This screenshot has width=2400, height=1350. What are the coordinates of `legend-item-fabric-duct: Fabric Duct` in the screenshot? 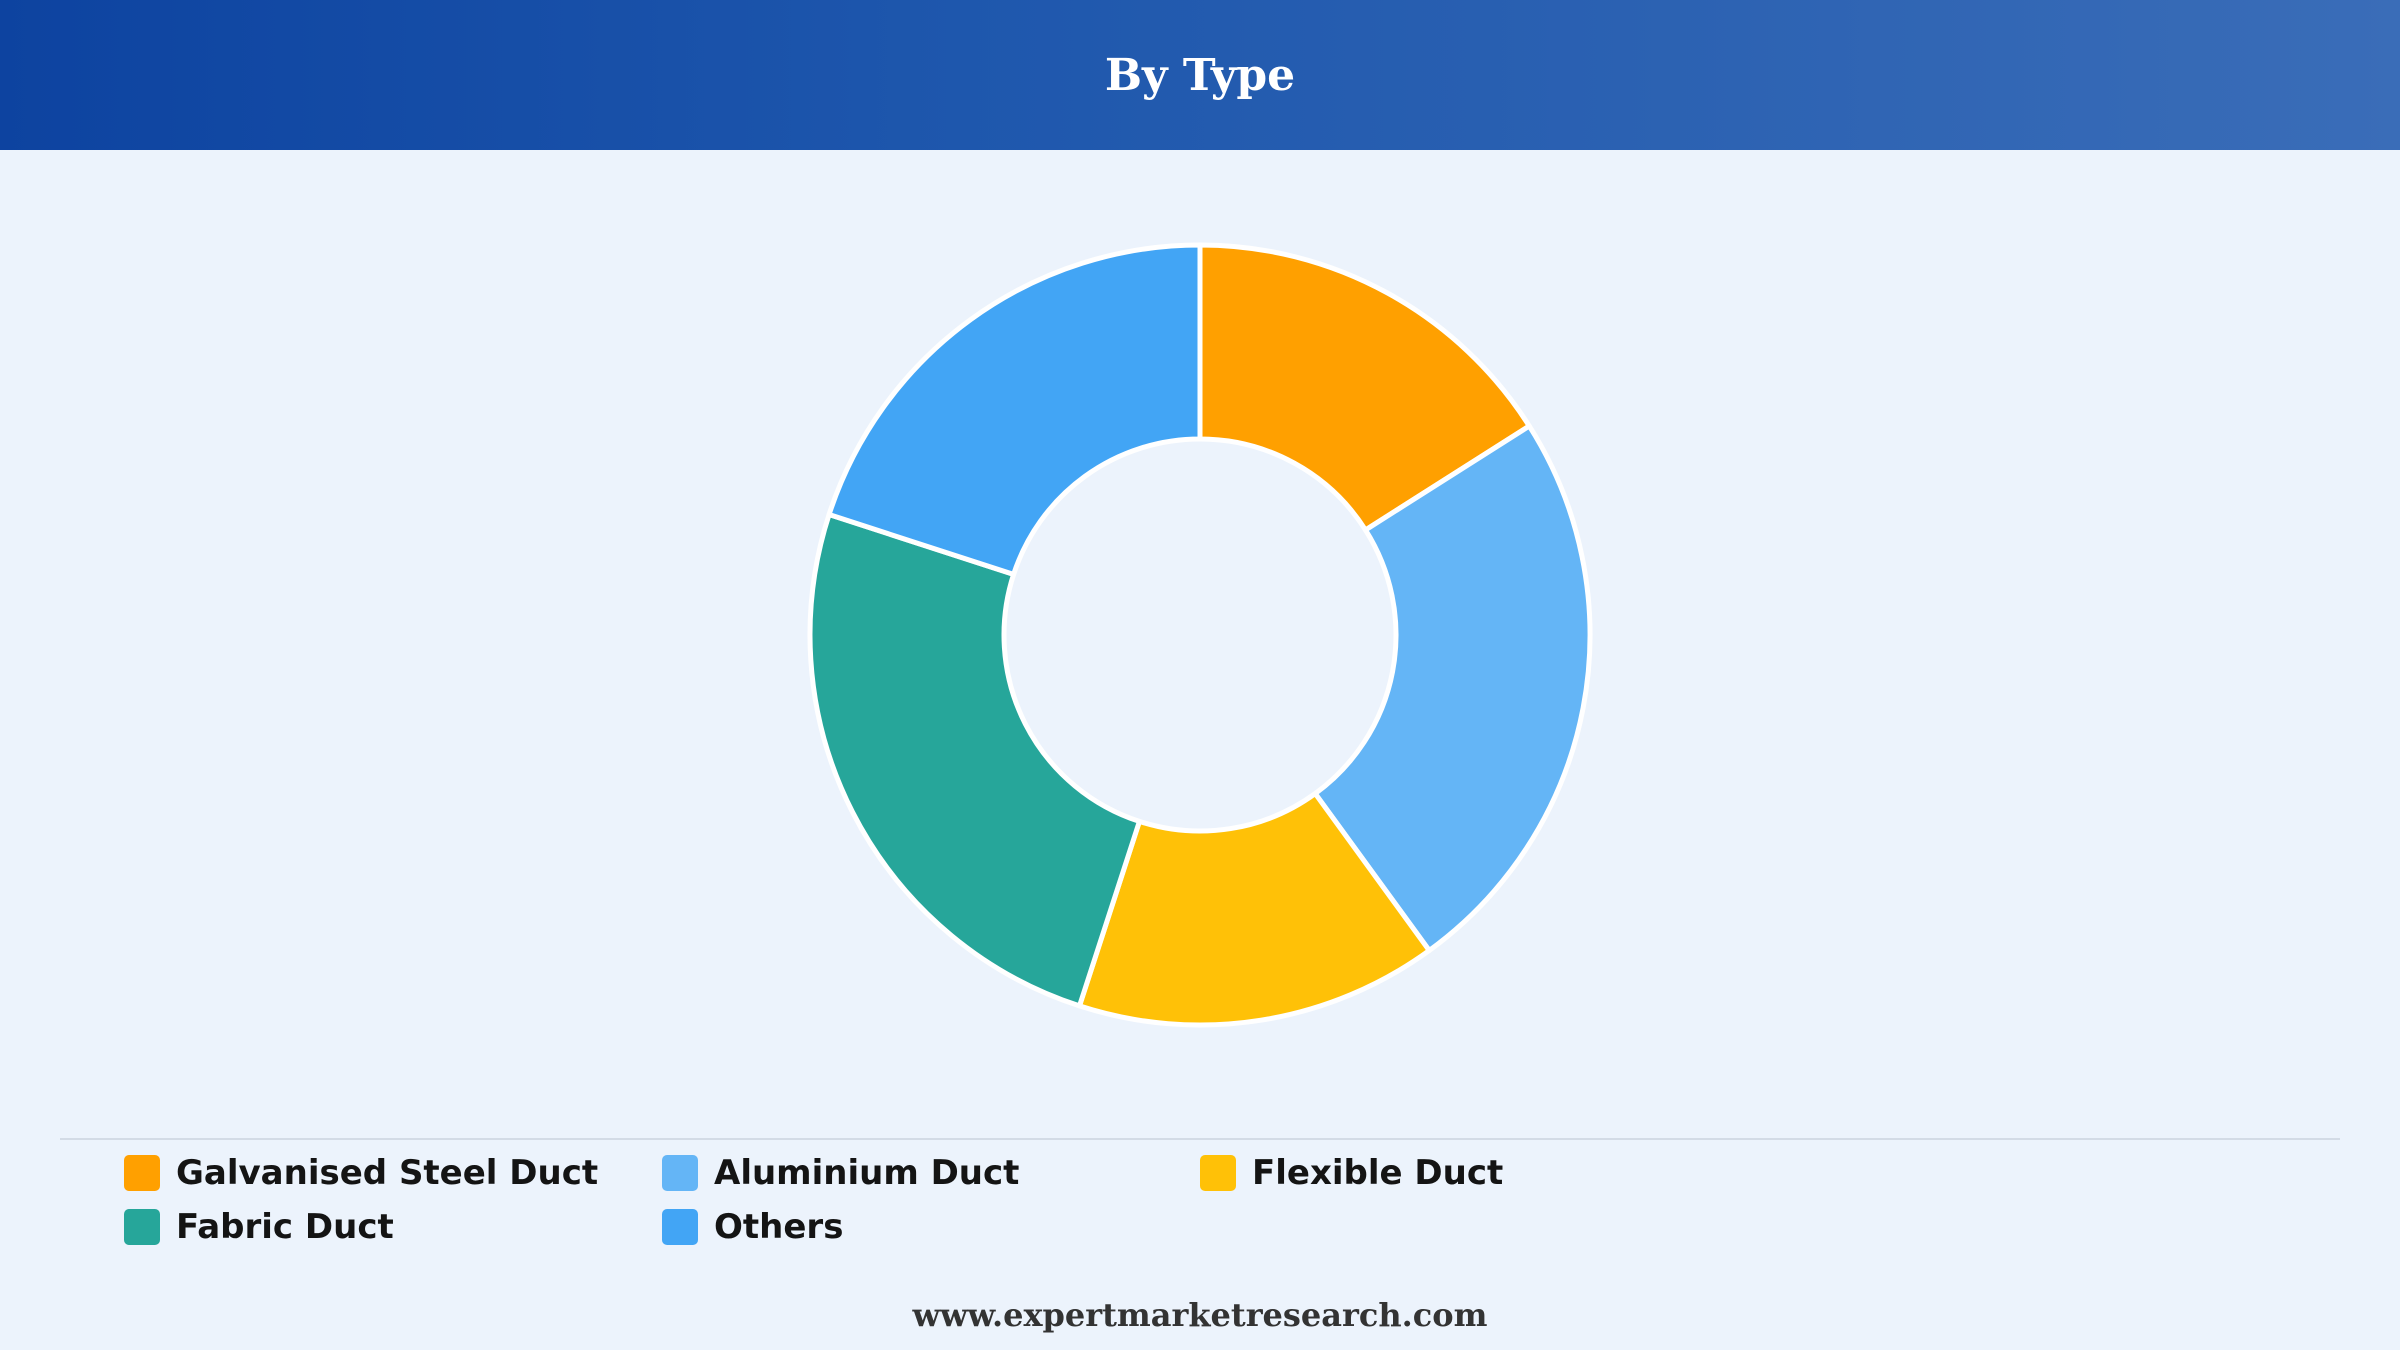 It's located at (393, 1227).